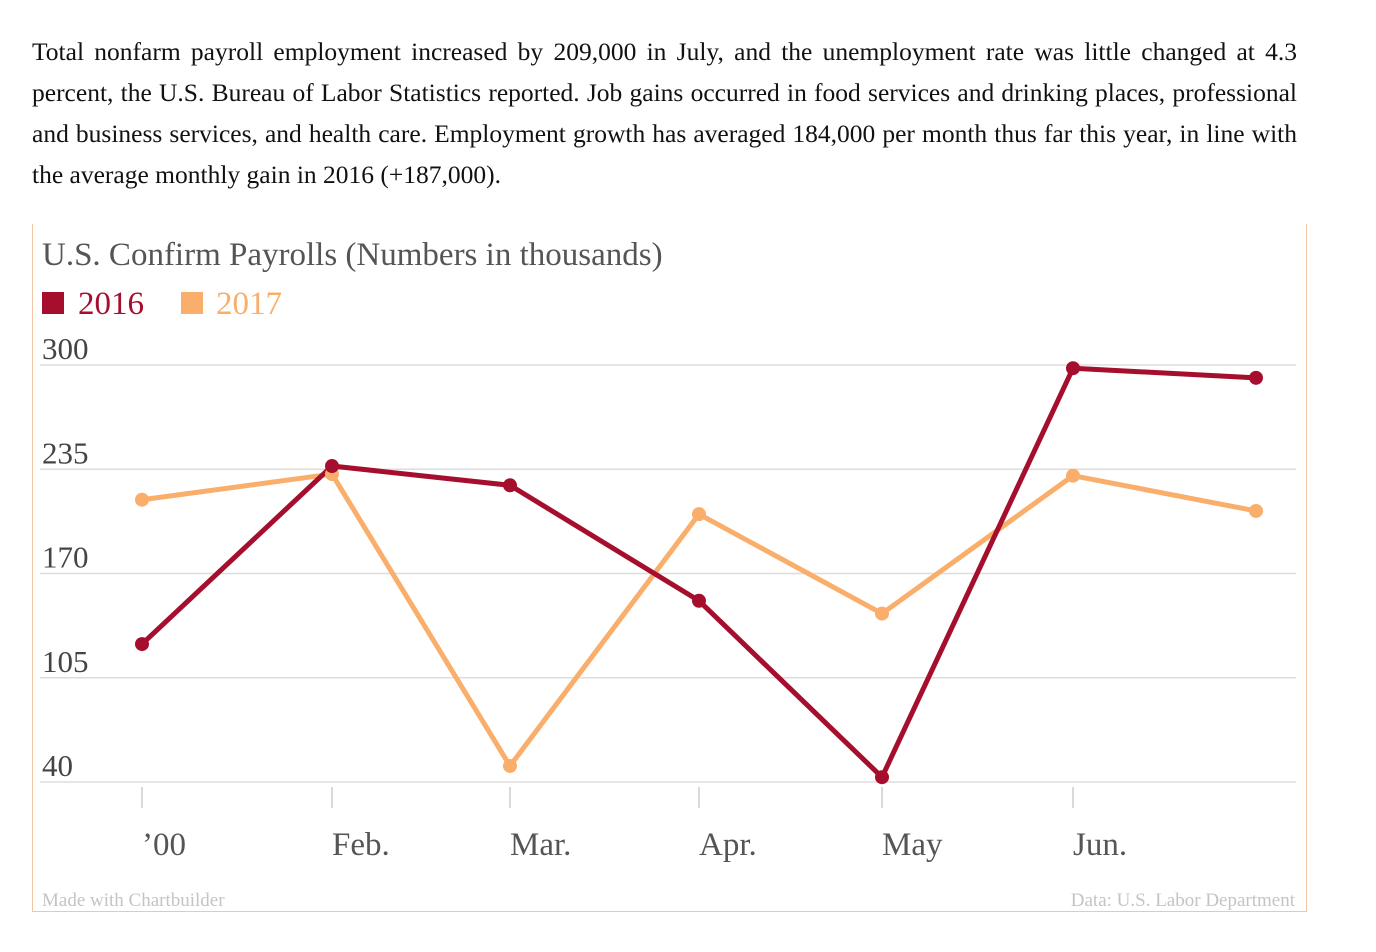 Image resolution: width=1376 pixels, height=952 pixels. What do you see at coordinates (192, 303) in the screenshot?
I see `legend-swatch-2017` at bounding box center [192, 303].